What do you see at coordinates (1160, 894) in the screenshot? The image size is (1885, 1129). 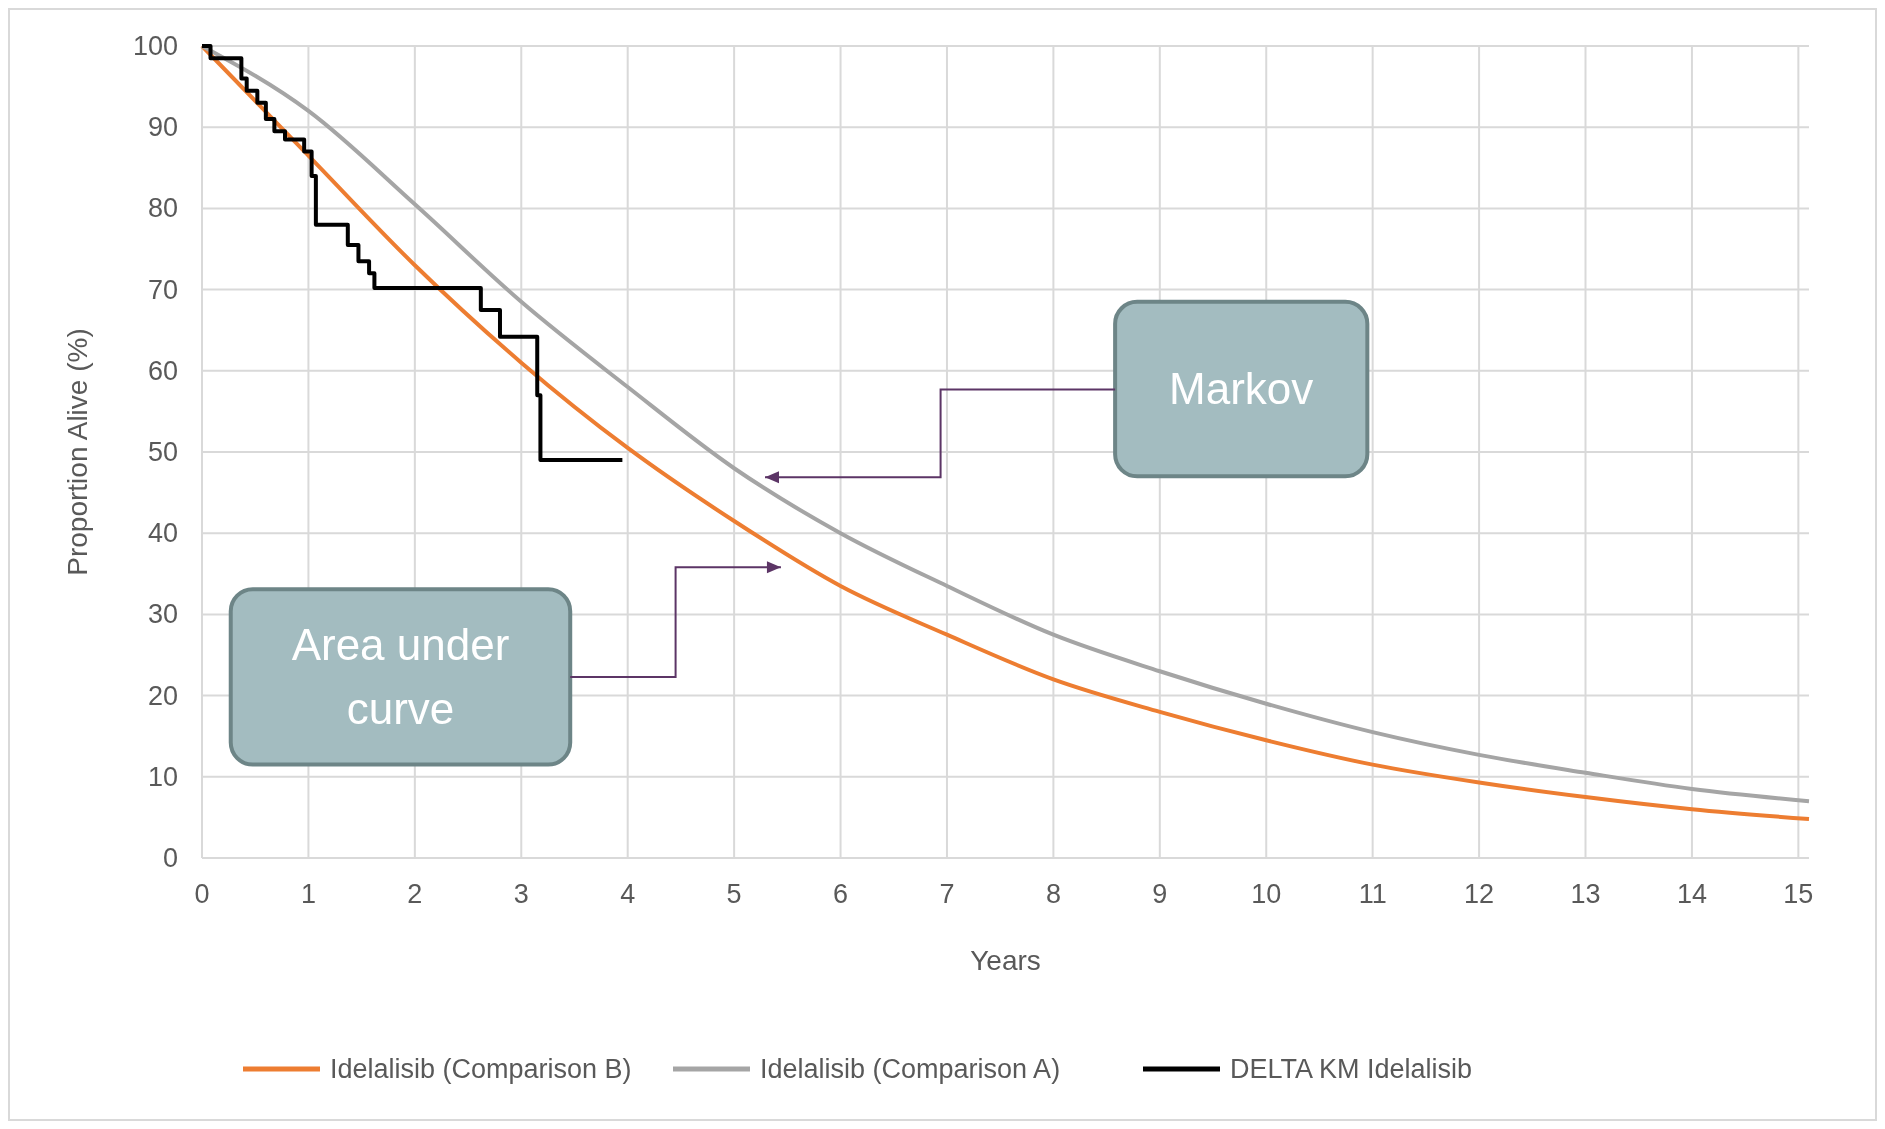 I see `x-tick-label: 9` at bounding box center [1160, 894].